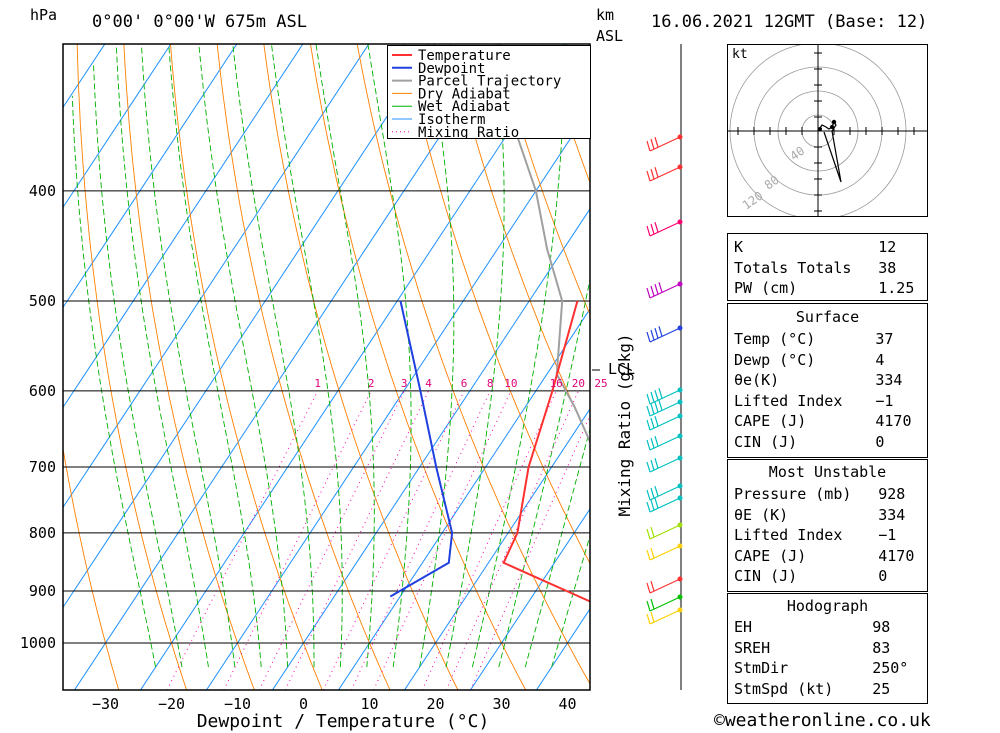  I want to click on index-row: θE (K) 334, so click(827, 515).